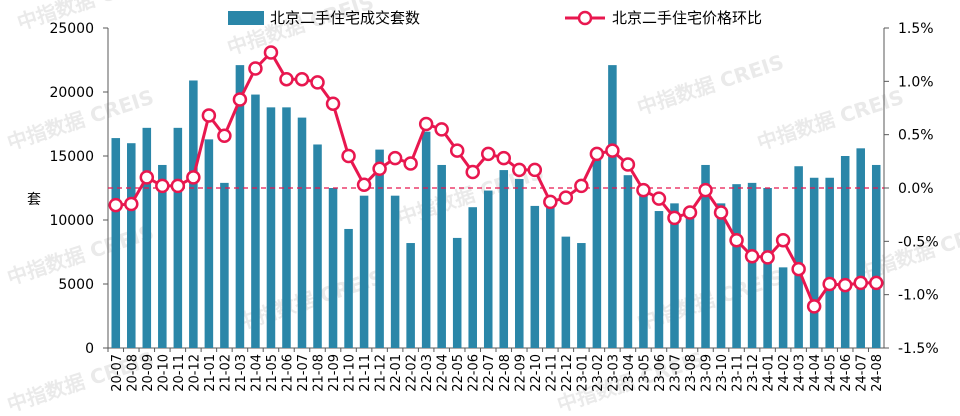  What do you see at coordinates (272, 373) in the screenshot?
I see `x-tick-label: 21-05` at bounding box center [272, 373].